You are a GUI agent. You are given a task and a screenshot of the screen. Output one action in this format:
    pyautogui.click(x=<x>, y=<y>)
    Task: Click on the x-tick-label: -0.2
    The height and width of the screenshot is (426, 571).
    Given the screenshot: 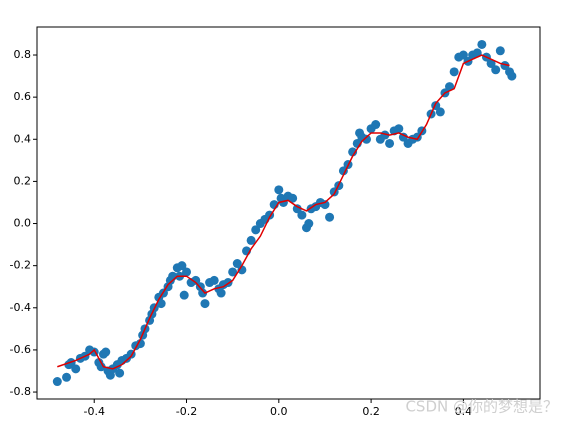 What is the action you would take?
    pyautogui.click(x=186, y=411)
    